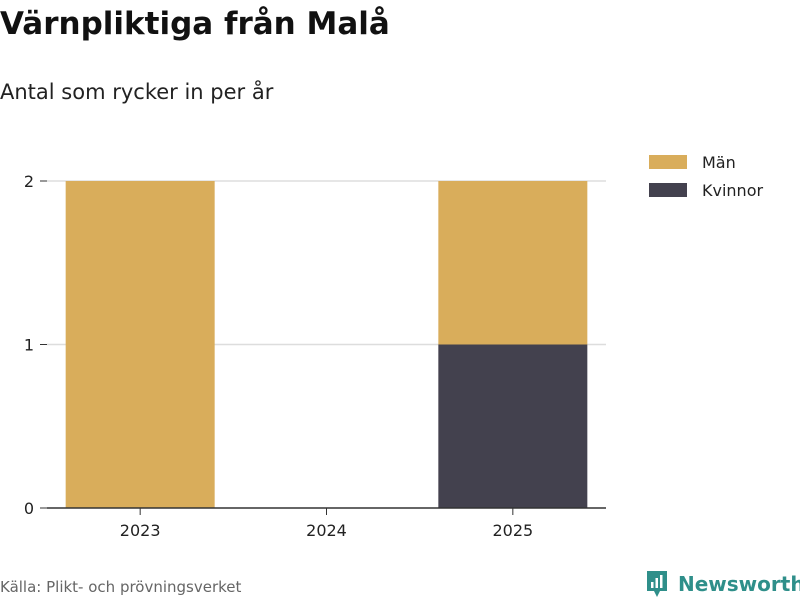 The width and height of the screenshot is (800, 600). What do you see at coordinates (29, 181) in the screenshot?
I see `y-tick-label-2: 2` at bounding box center [29, 181].